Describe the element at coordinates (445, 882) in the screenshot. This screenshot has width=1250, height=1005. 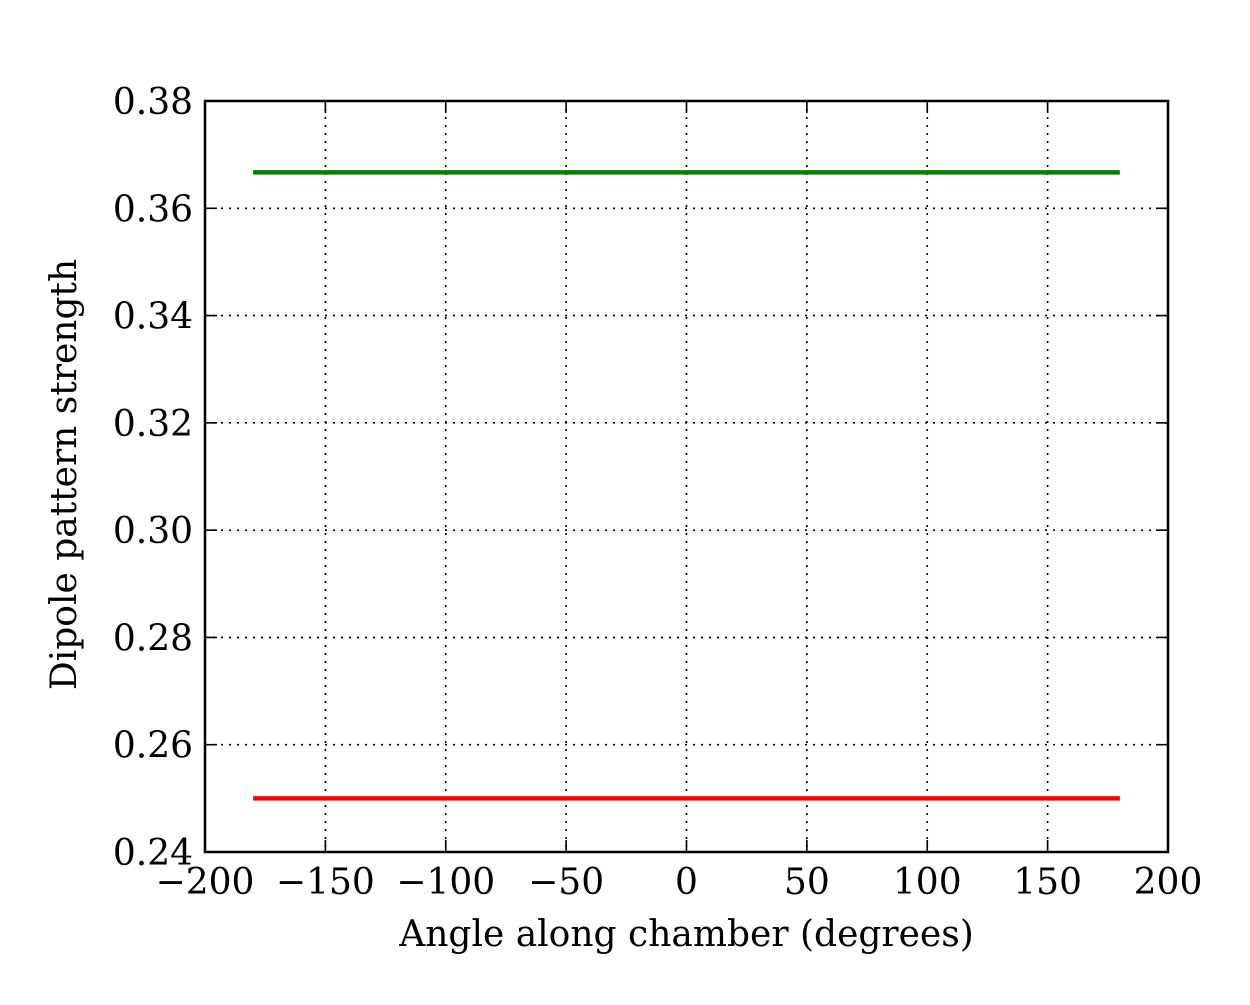
I see `x-tick-label: −100` at that location.